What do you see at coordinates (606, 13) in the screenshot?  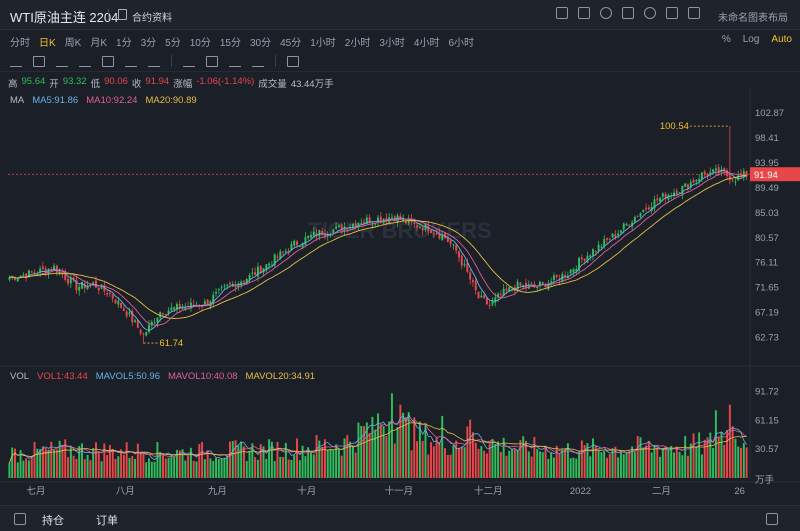 I see `refresh-icon` at bounding box center [606, 13].